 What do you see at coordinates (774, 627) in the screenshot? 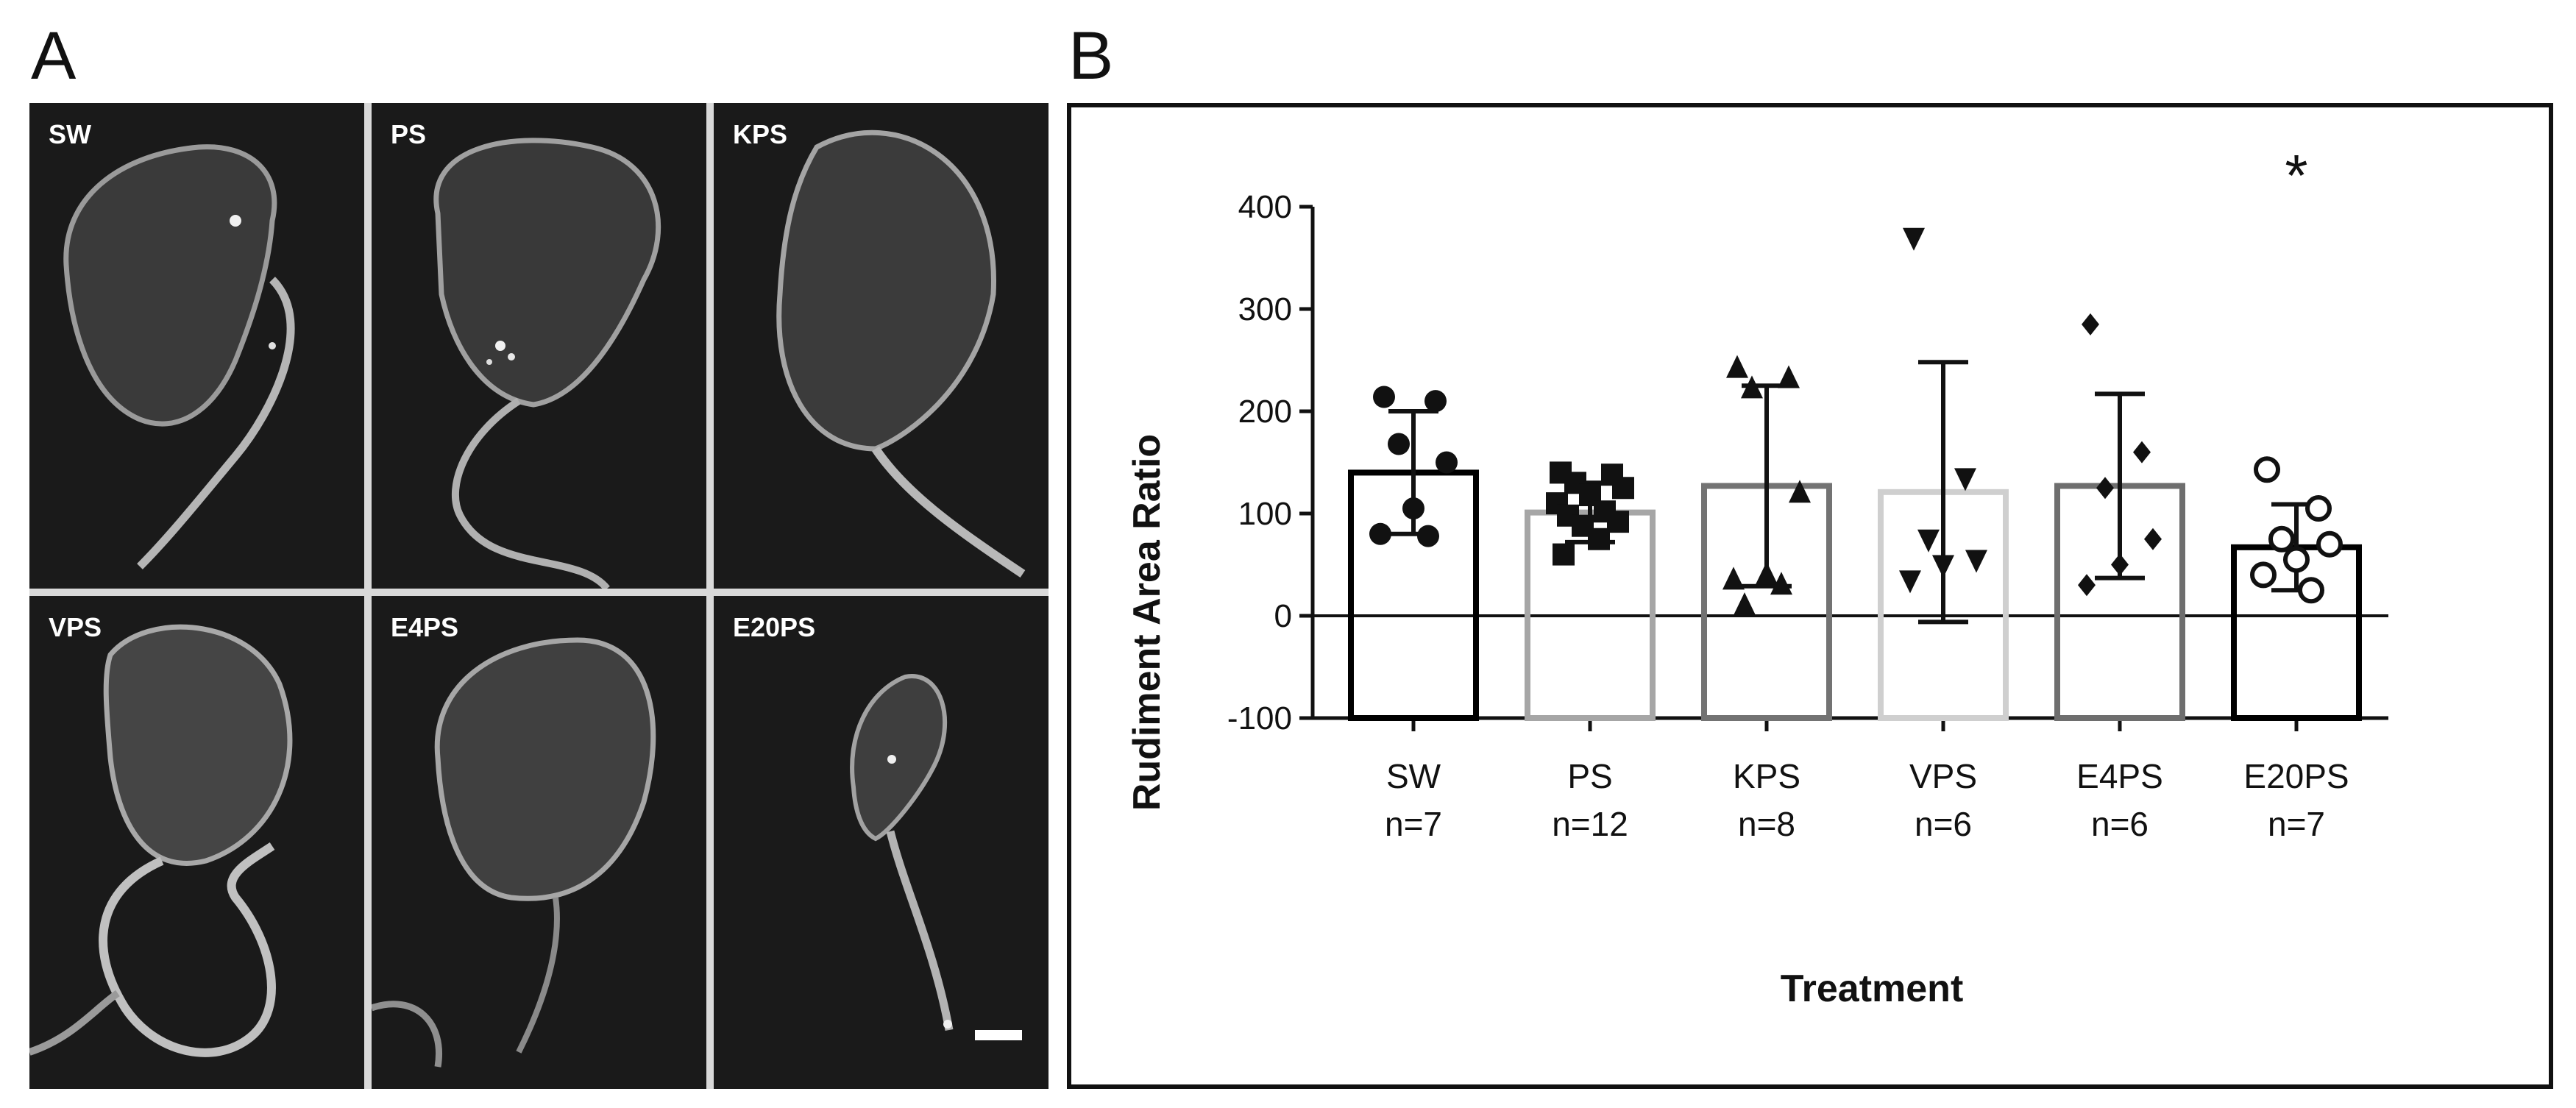
I see `micrograph-label: E20PS` at bounding box center [774, 627].